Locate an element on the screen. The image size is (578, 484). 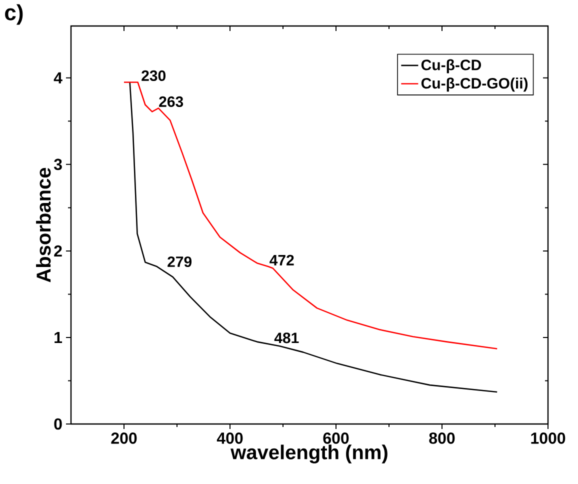
y-tick-label: 4 is located at coordinates (58, 78).